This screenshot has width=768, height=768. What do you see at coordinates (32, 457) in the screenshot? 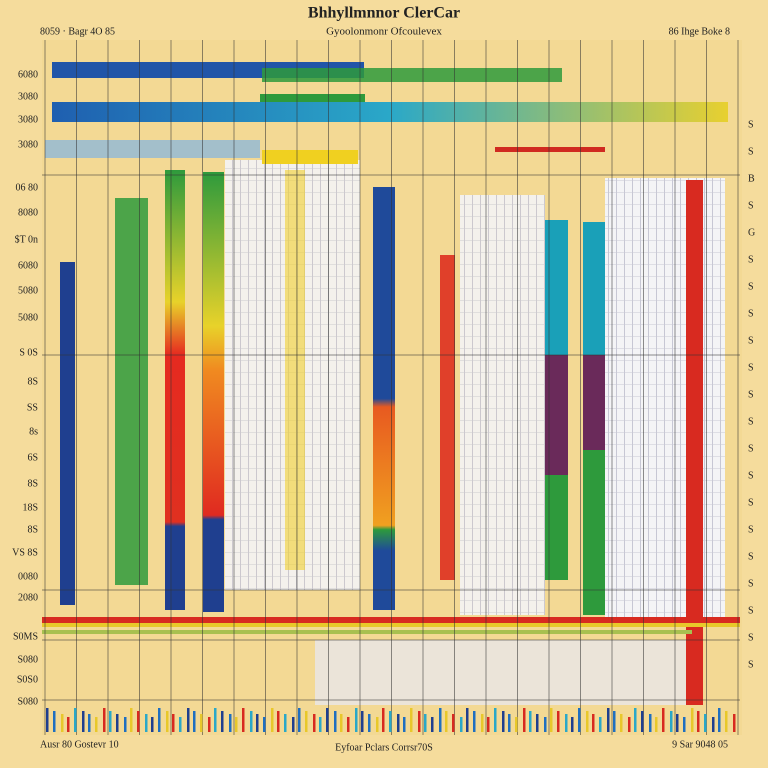
I see `left-label: 6S` at bounding box center [32, 457].